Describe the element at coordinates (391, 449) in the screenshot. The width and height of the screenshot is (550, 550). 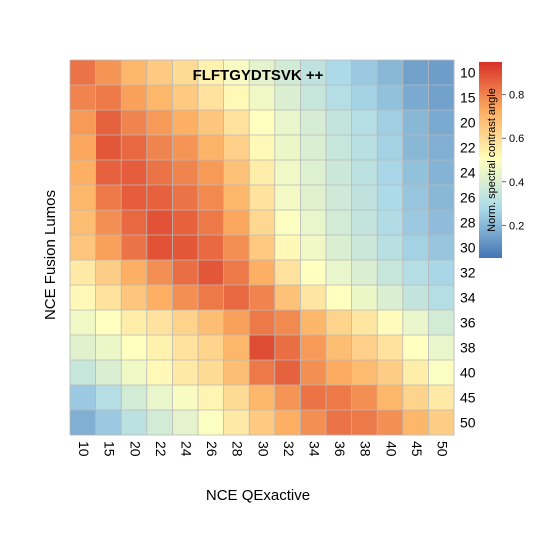
I see `x-tick-label: 40` at that location.